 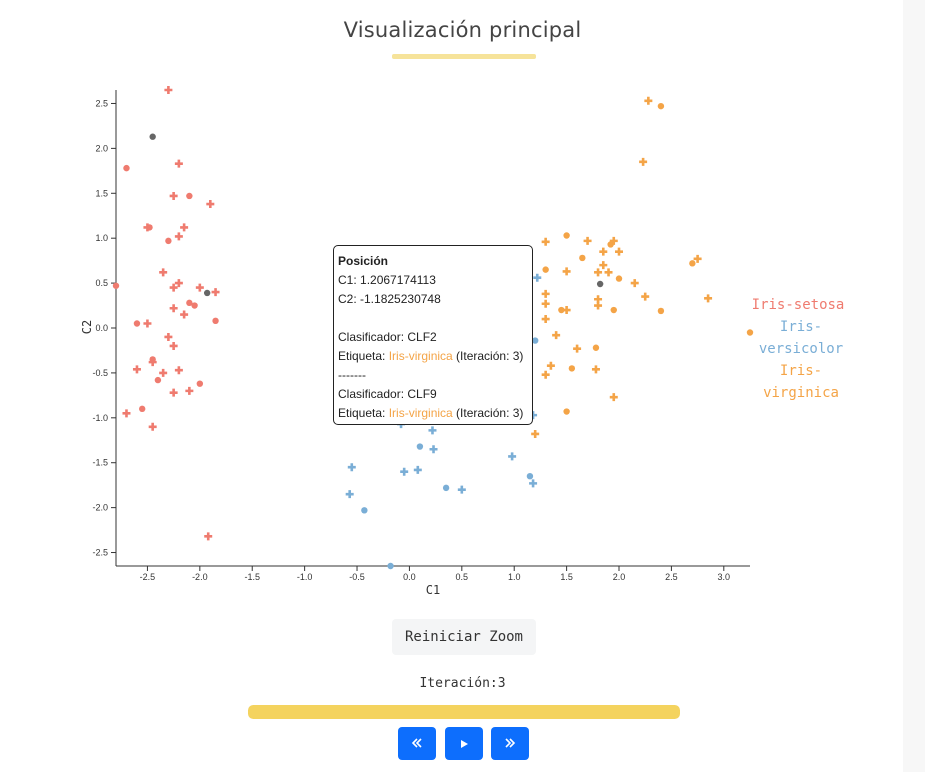 I want to click on next-button, so click(x=510, y=743).